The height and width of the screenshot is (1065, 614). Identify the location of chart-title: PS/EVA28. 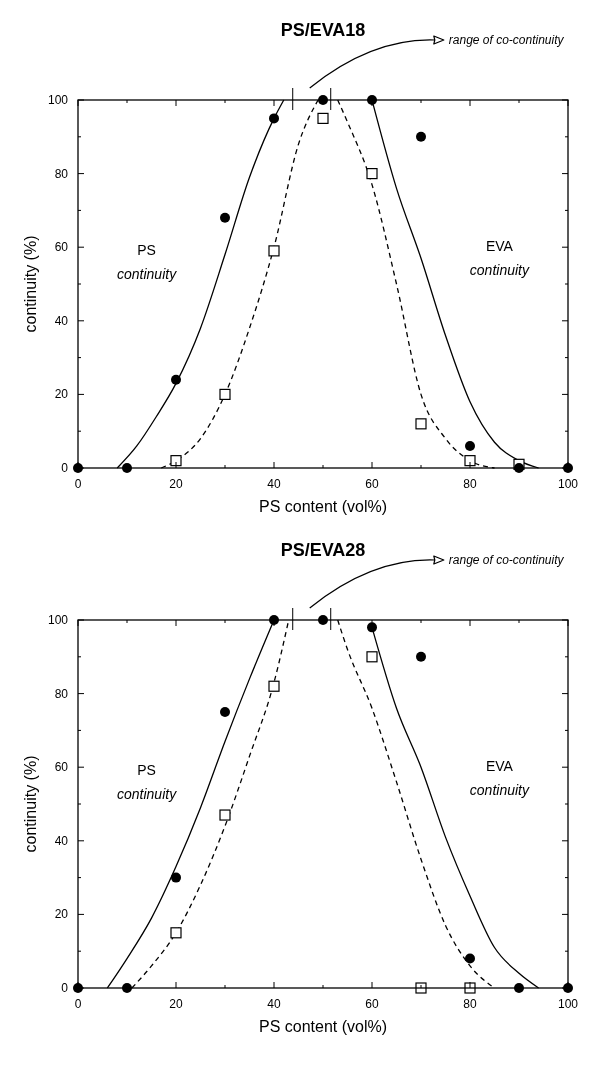
(323, 550).